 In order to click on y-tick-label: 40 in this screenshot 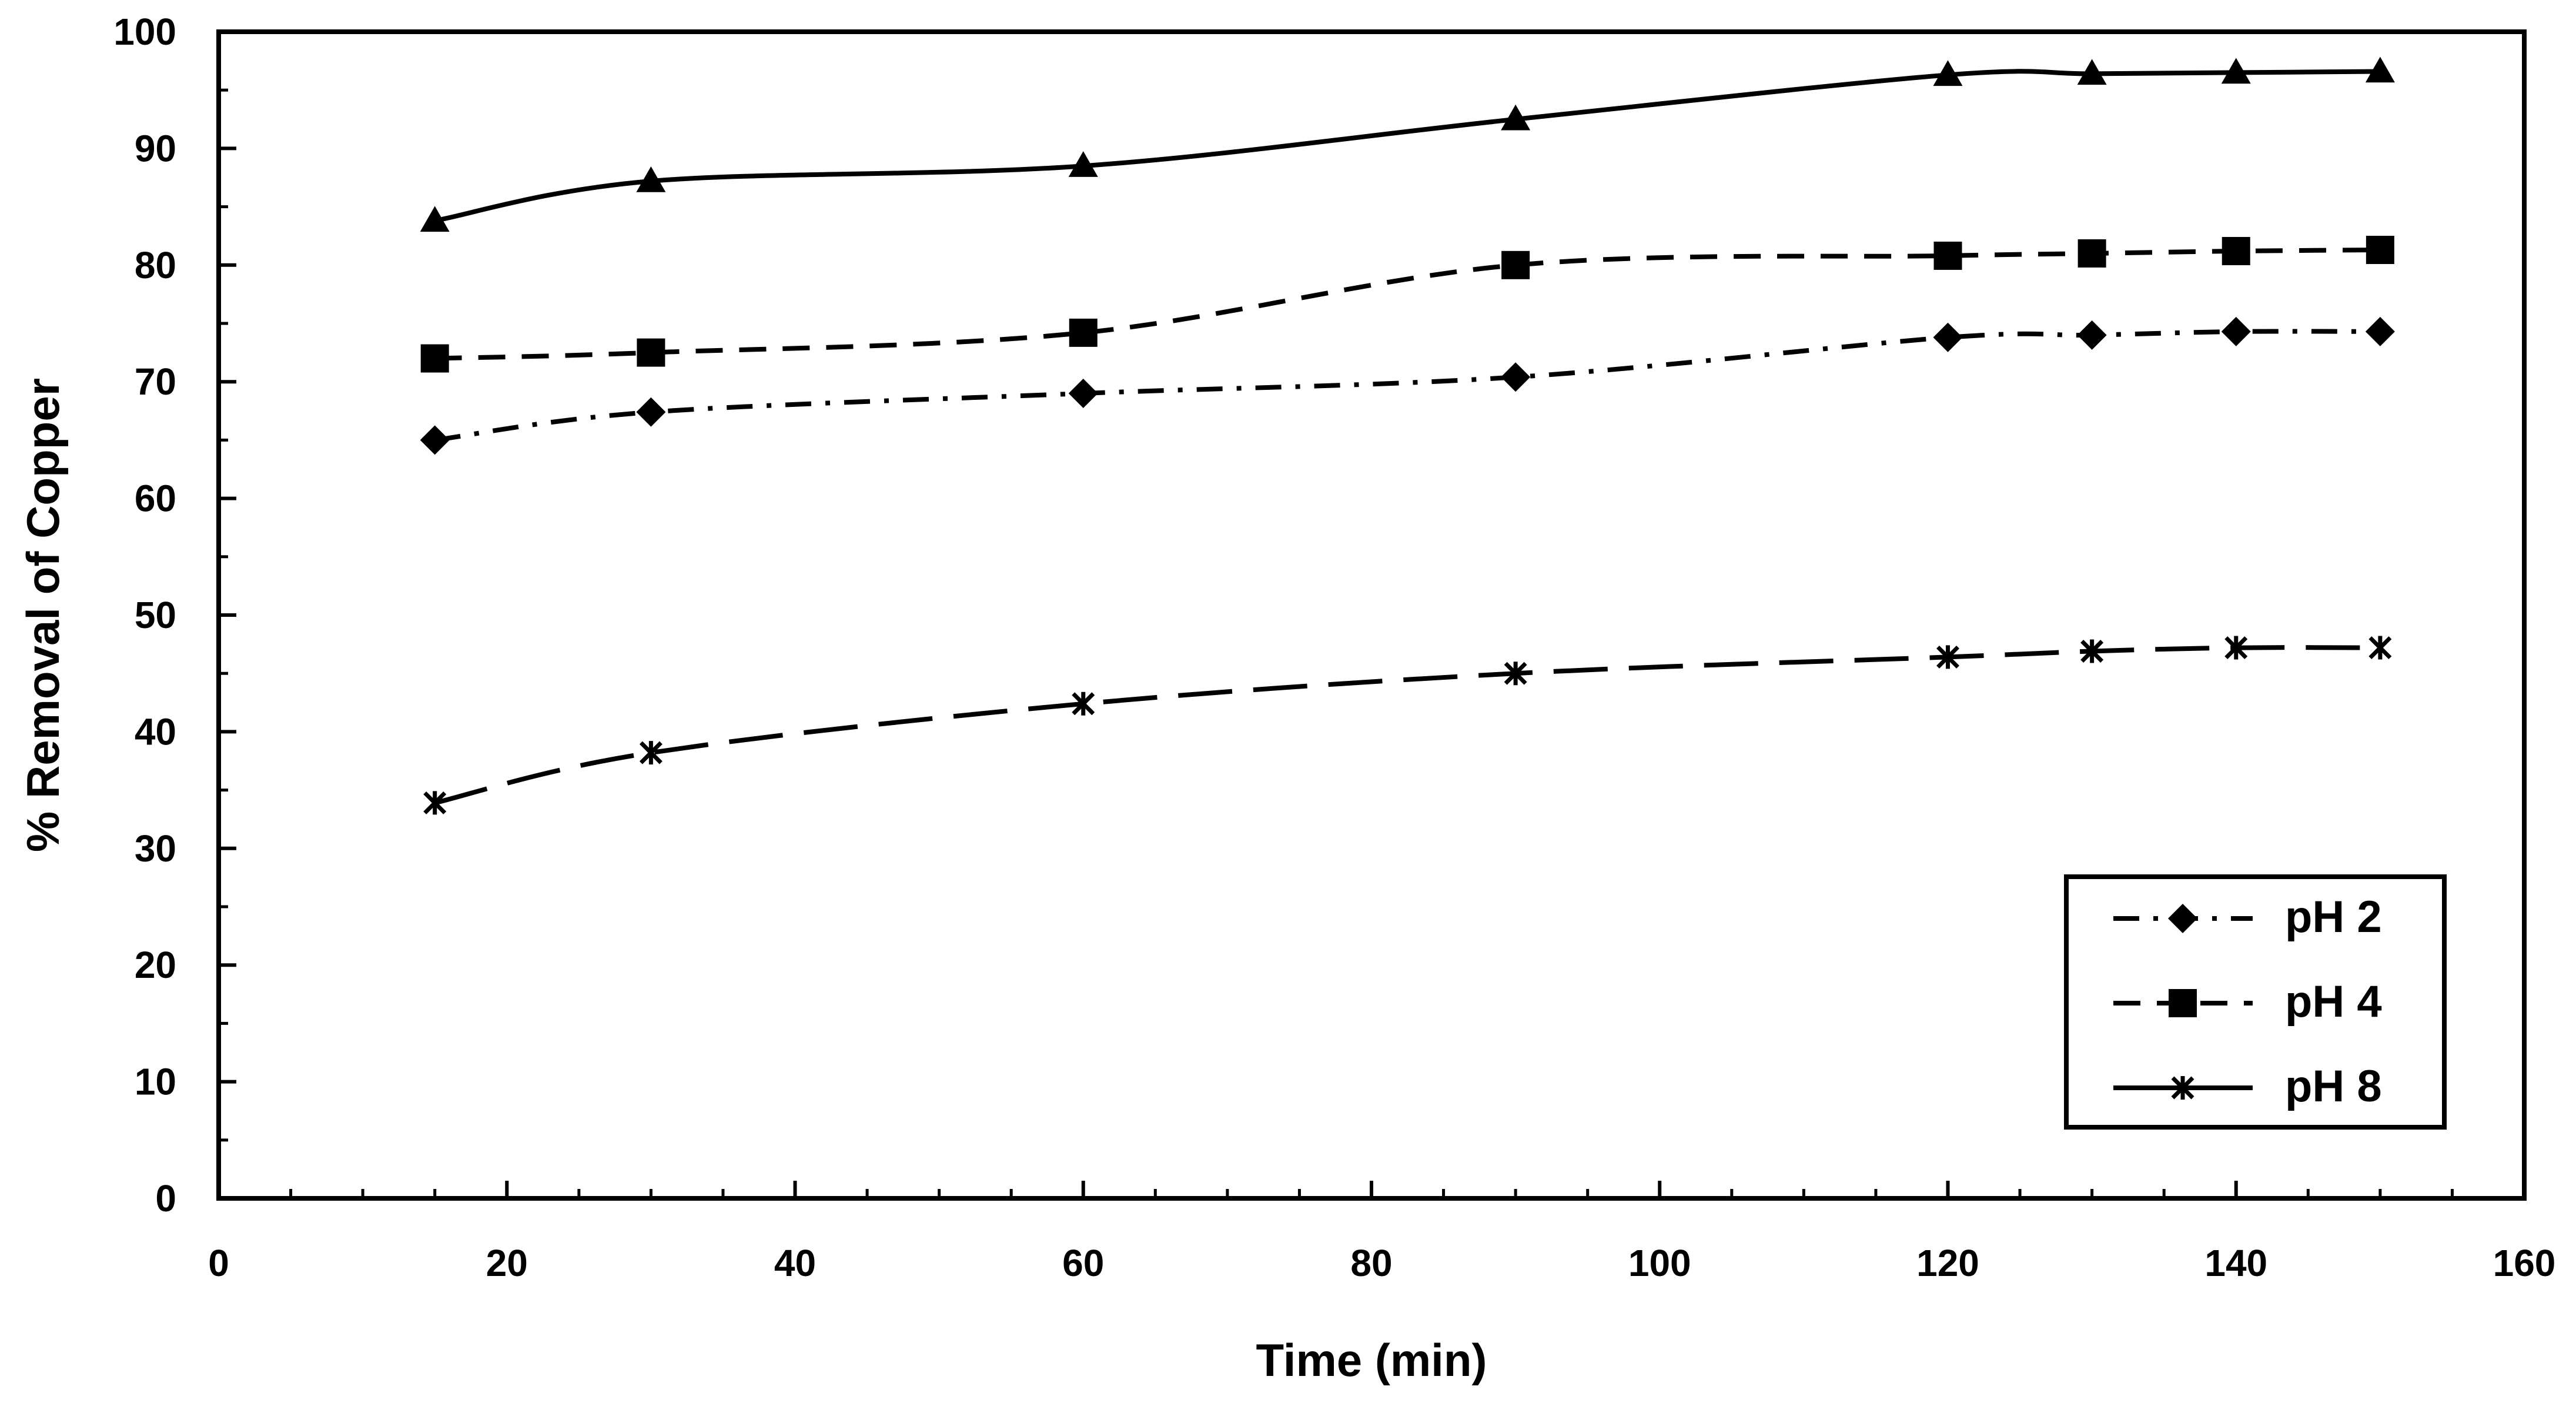, I will do `click(155, 732)`.